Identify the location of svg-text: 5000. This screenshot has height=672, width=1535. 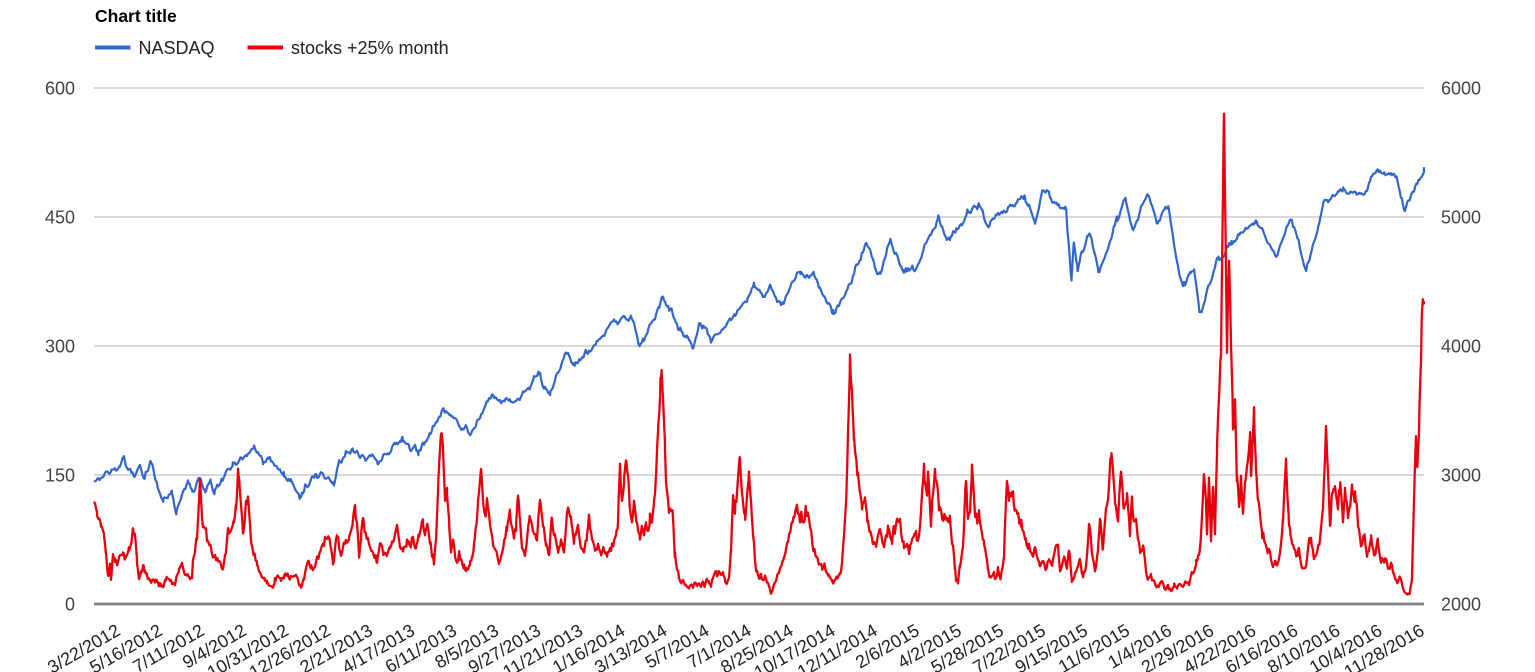
(1461, 218).